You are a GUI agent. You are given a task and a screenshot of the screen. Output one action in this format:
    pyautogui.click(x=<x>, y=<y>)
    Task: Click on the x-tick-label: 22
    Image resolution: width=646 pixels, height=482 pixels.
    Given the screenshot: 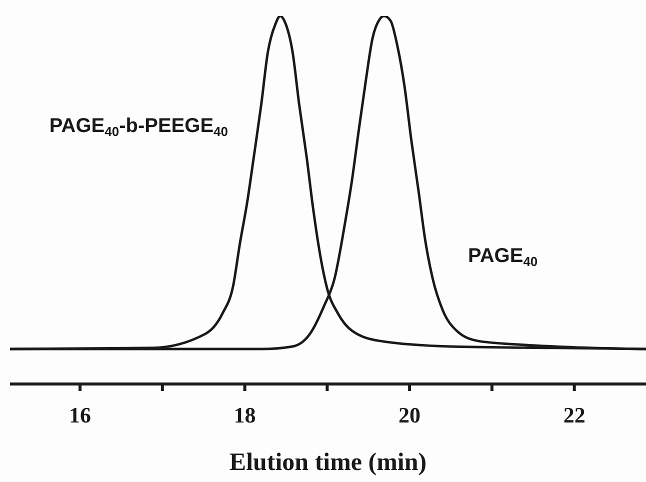 What is the action you would take?
    pyautogui.click(x=574, y=415)
    